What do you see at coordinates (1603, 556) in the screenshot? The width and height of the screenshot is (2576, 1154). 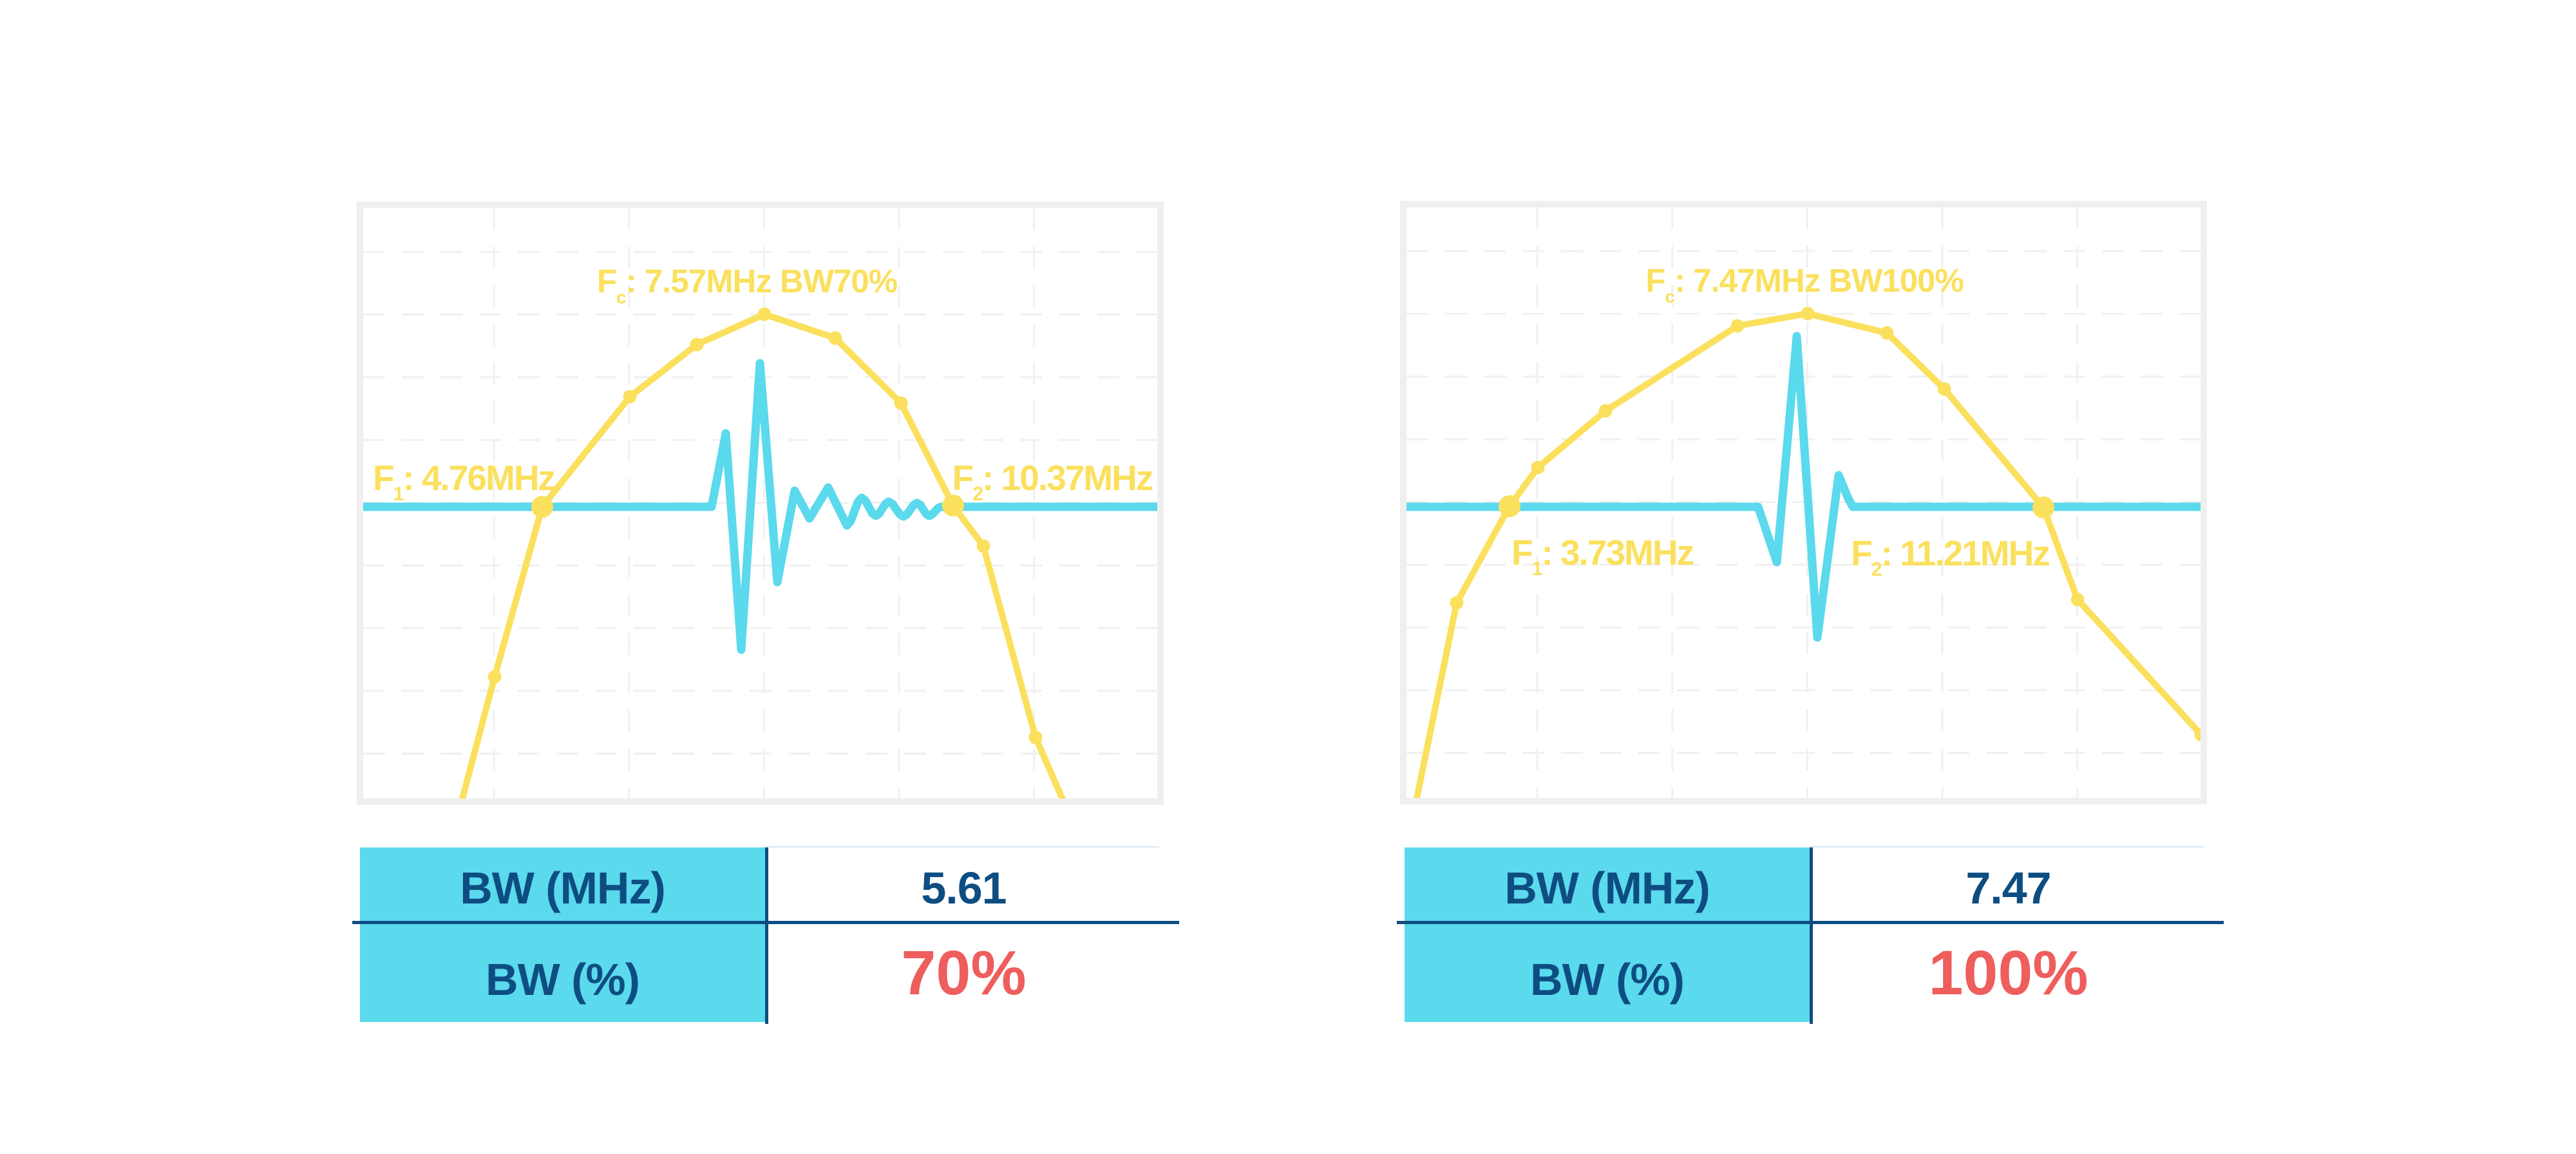 I see `f1-label: F1: 3.73MHz` at bounding box center [1603, 556].